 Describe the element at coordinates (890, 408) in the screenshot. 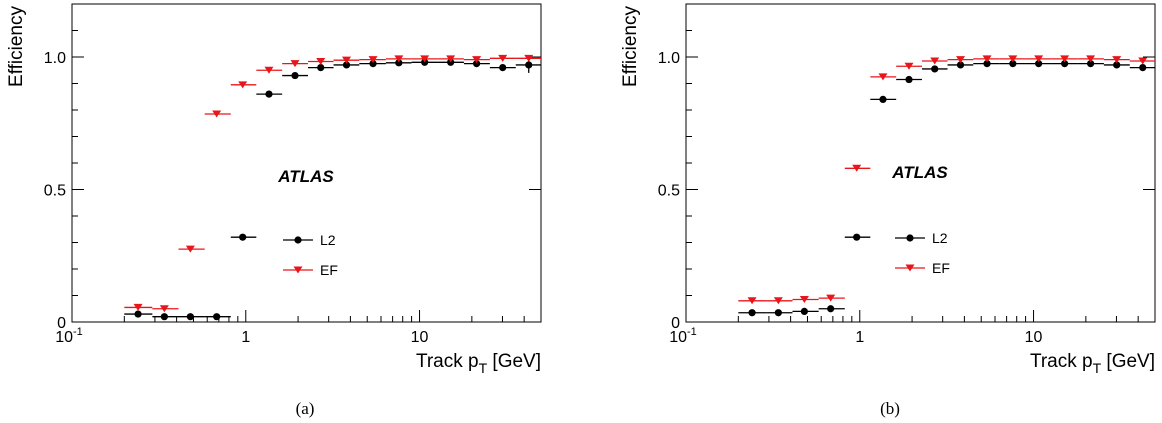

I see `panel-caption: (b)` at that location.